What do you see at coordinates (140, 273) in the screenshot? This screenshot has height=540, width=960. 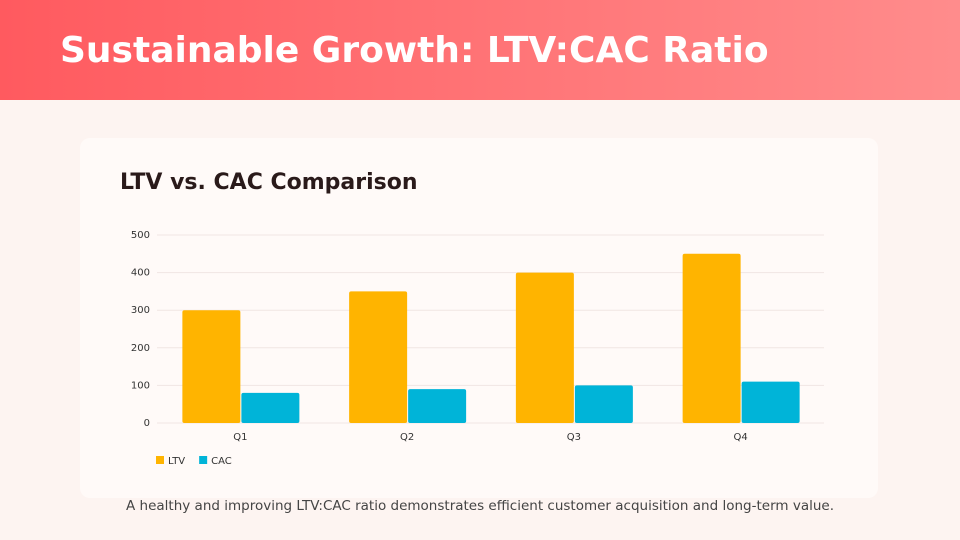 I see `y-tick-label: 400` at bounding box center [140, 273].